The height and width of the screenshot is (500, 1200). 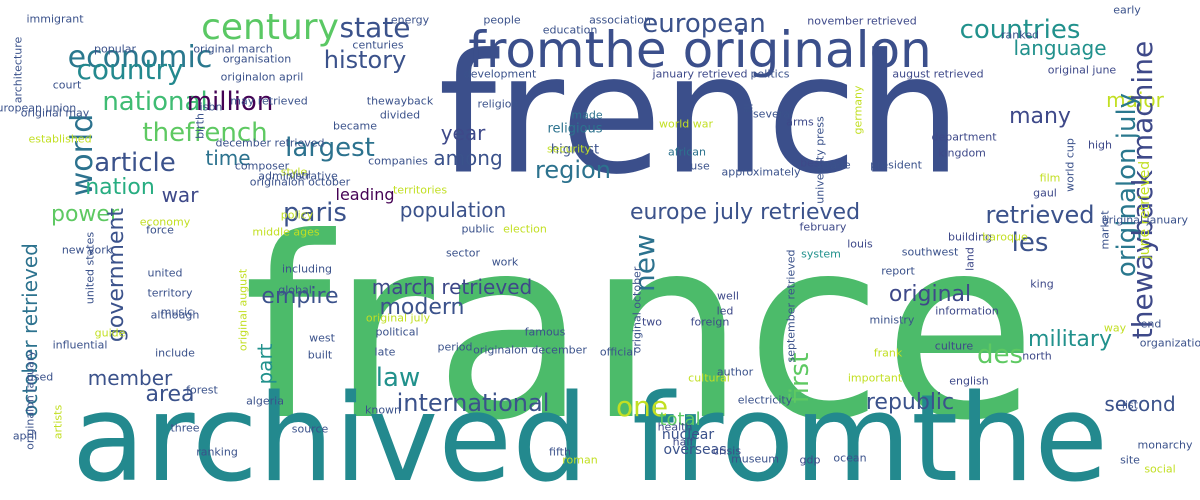 I want to click on word: military, so click(x=1070, y=339).